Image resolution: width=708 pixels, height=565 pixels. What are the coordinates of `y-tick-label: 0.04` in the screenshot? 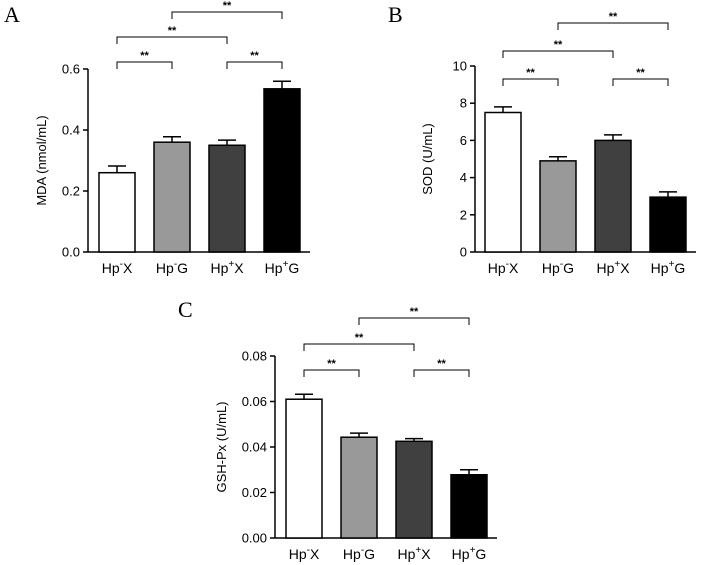 It's located at (254, 447).